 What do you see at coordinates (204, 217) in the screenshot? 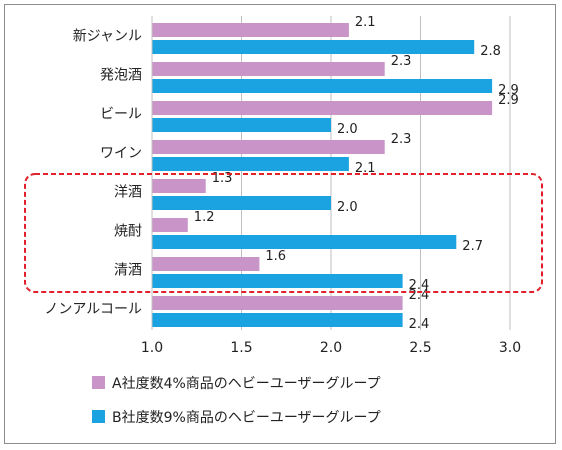
I see `value-label-series0-5: 1.2` at bounding box center [204, 217].